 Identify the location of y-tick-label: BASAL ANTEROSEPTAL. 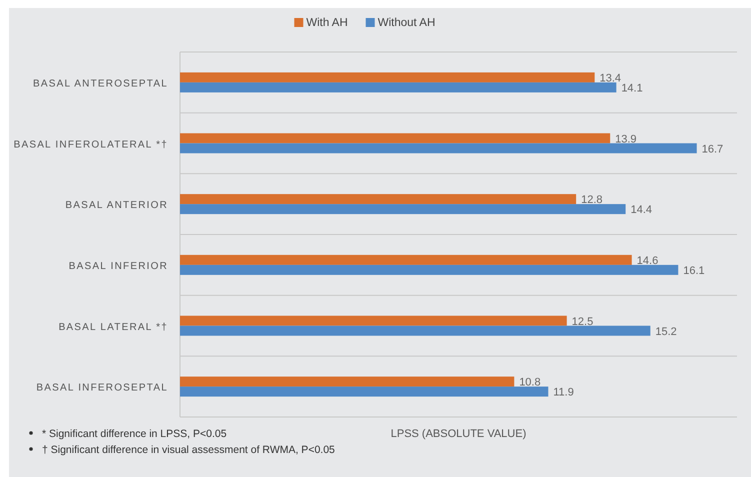
(100, 84).